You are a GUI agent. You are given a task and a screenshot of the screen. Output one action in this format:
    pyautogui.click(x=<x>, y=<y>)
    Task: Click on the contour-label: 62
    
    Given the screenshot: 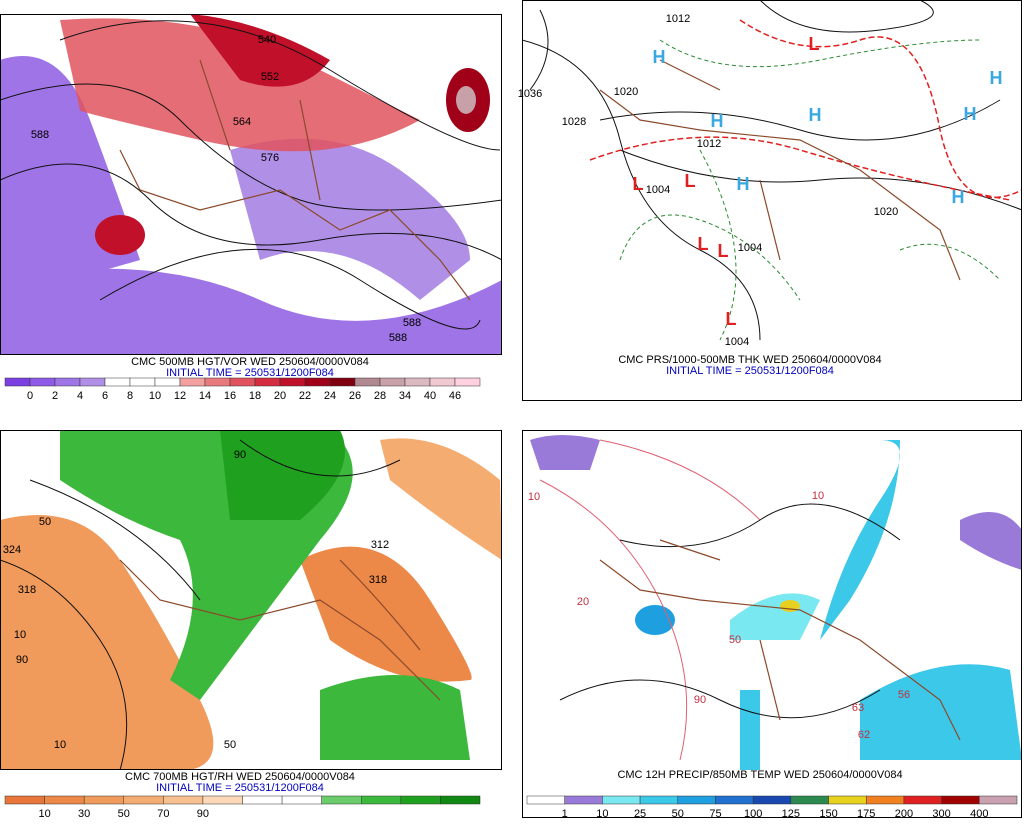 What is the action you would take?
    pyautogui.click(x=864, y=735)
    